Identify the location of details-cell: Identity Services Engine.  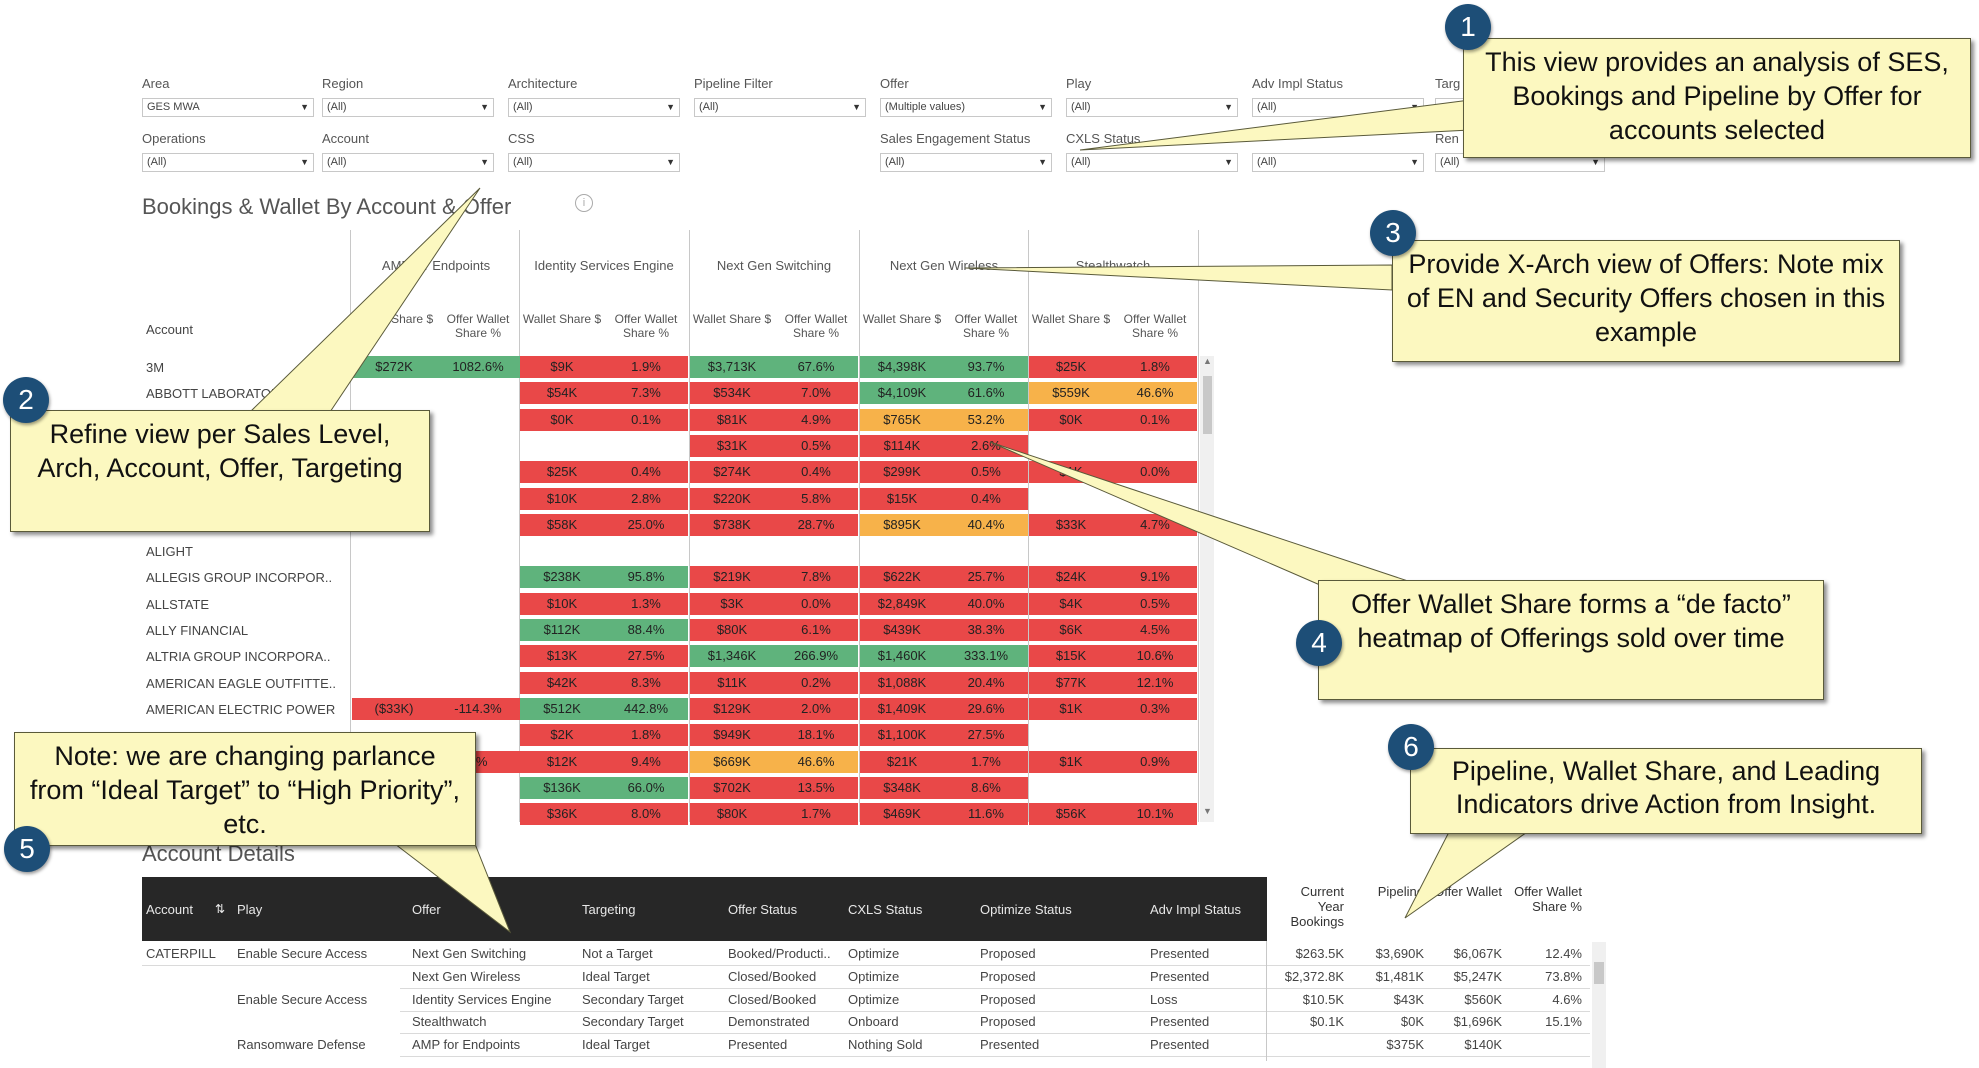
(482, 999).